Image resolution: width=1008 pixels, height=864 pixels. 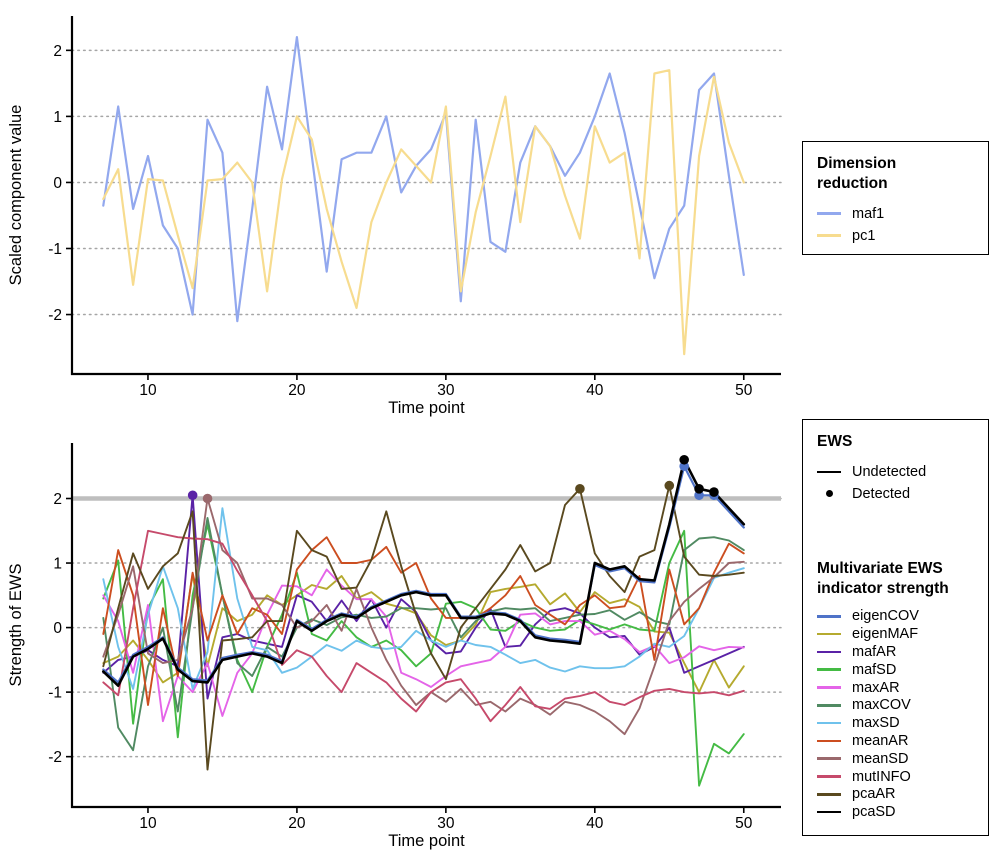 I want to click on legend-item-eigenMAF-label: eigenMAF, so click(x=885, y=634).